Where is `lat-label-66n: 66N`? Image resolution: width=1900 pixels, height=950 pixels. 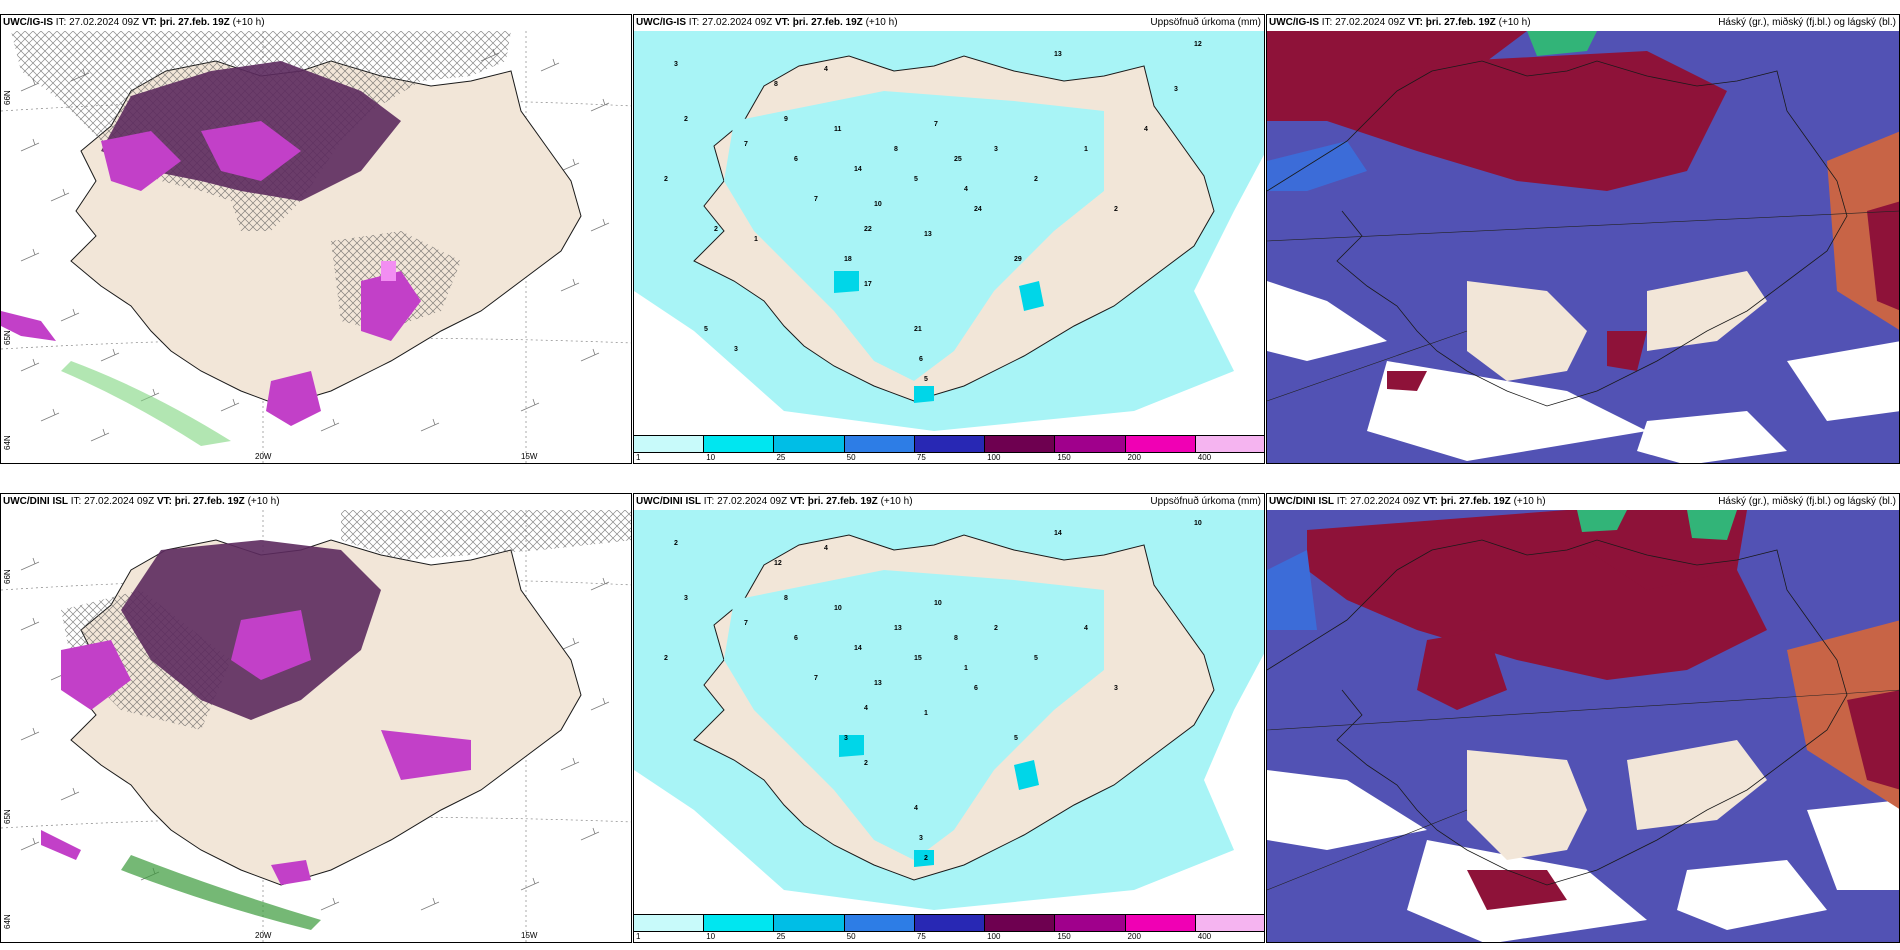 lat-label-66n: 66N is located at coordinates (7, 97).